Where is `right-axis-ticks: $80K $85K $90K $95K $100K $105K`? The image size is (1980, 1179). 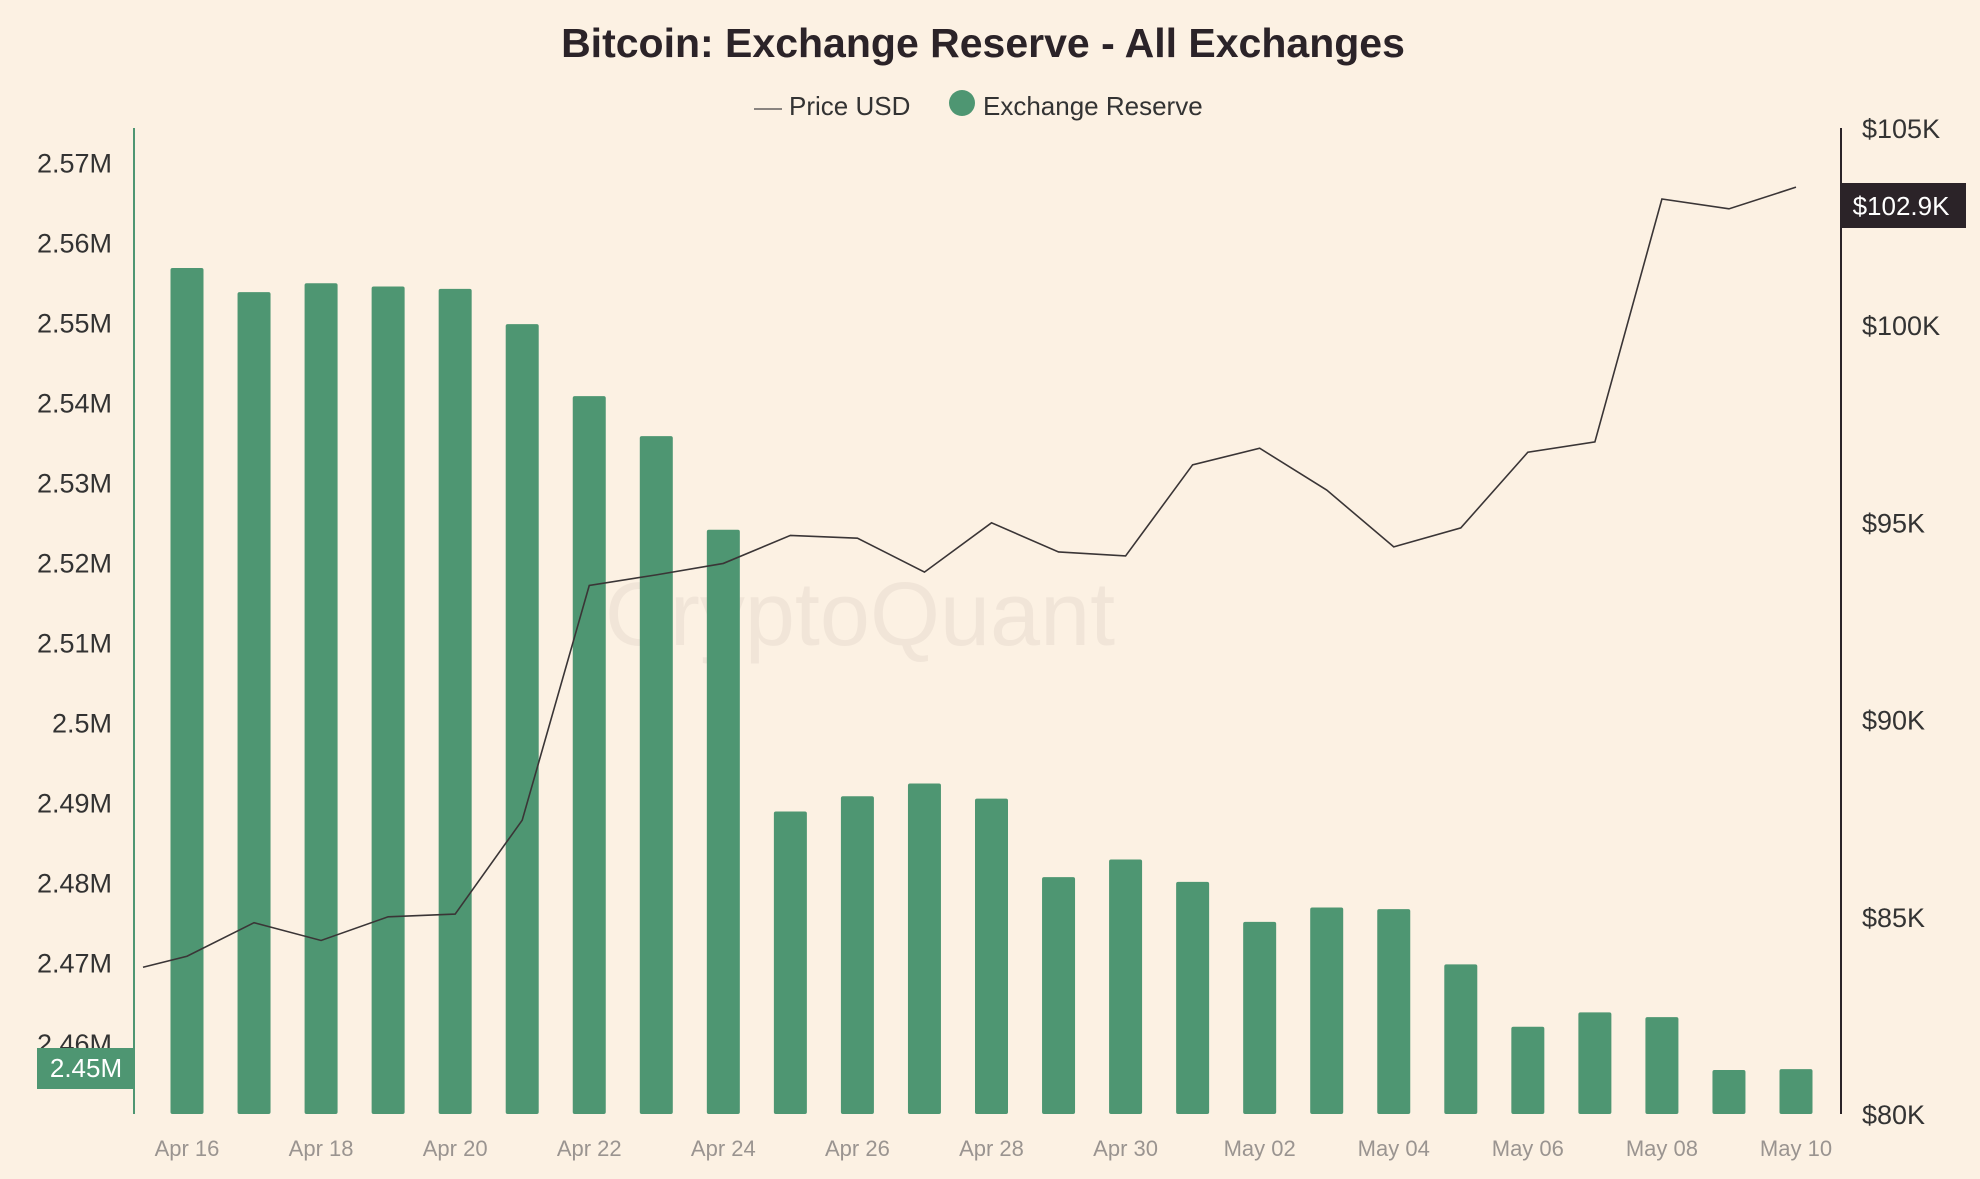
right-axis-ticks: $80K $85K $90K $95K $100K $105K is located at coordinates (1901, 622).